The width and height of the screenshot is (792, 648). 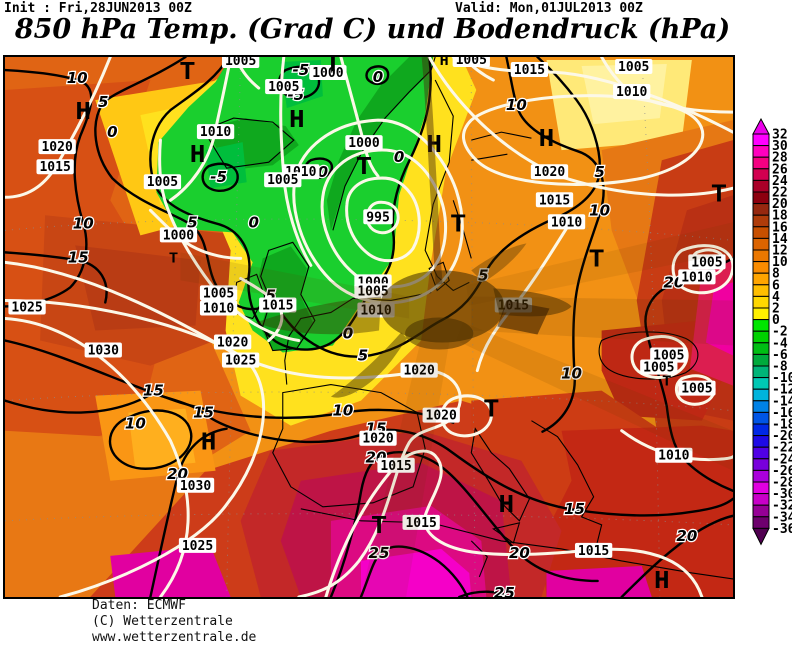 What do you see at coordinates (776, 274) in the screenshot?
I see `colorbar-tick-label: 8` at bounding box center [776, 274].